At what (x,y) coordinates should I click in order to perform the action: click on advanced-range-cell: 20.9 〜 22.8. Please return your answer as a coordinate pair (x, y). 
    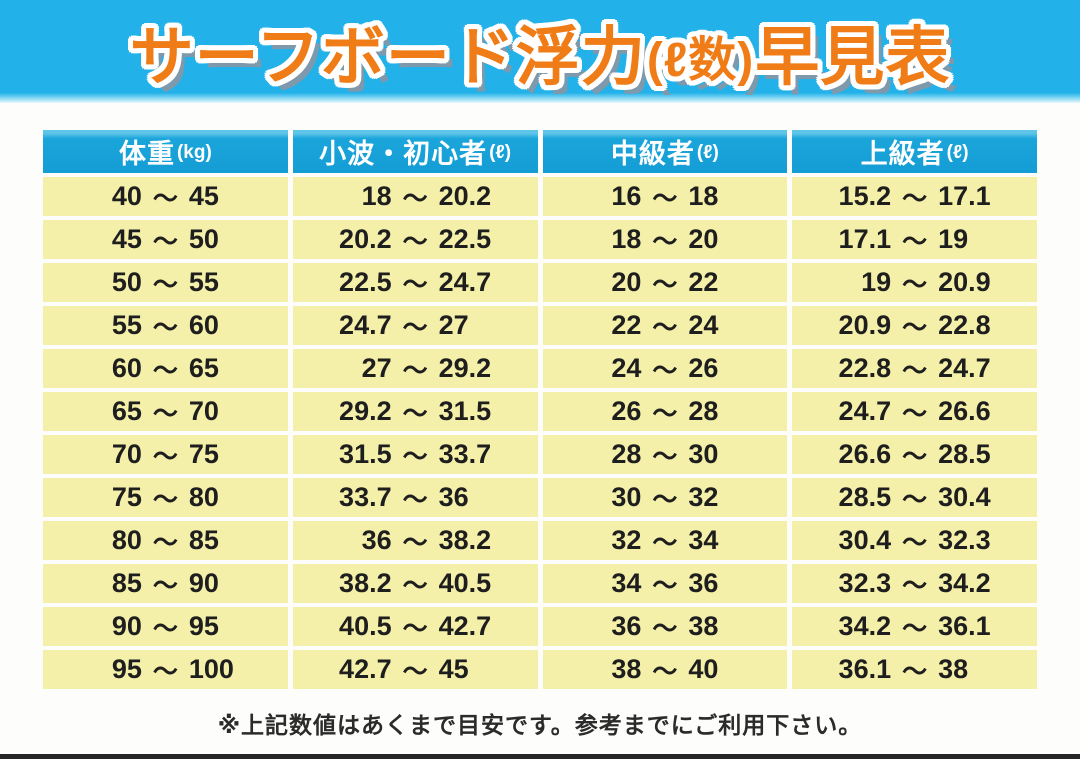
    Looking at the image, I should click on (914, 325).